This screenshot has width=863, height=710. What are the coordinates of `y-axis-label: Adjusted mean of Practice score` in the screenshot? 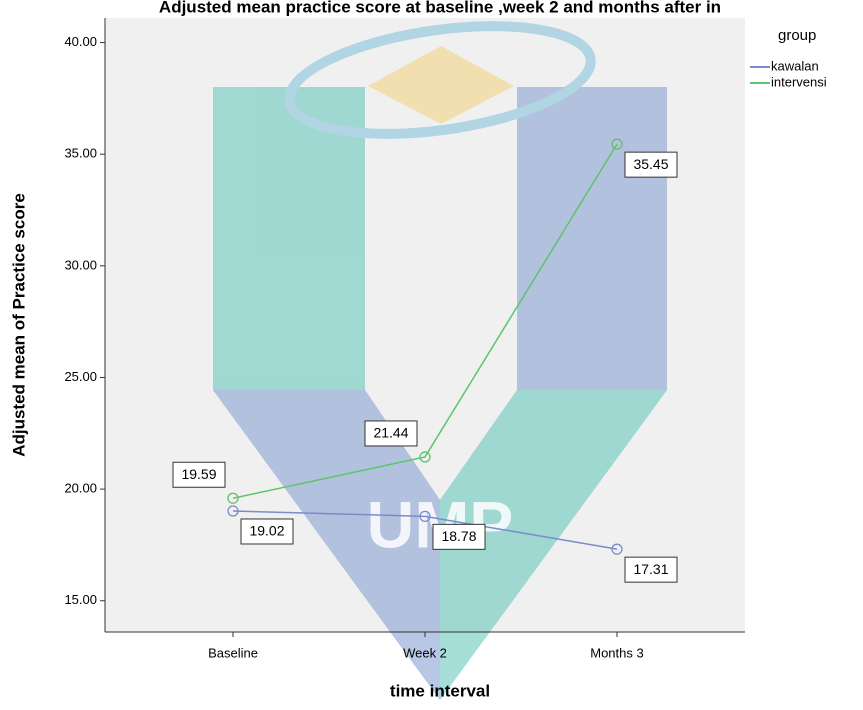 It's located at (18, 325).